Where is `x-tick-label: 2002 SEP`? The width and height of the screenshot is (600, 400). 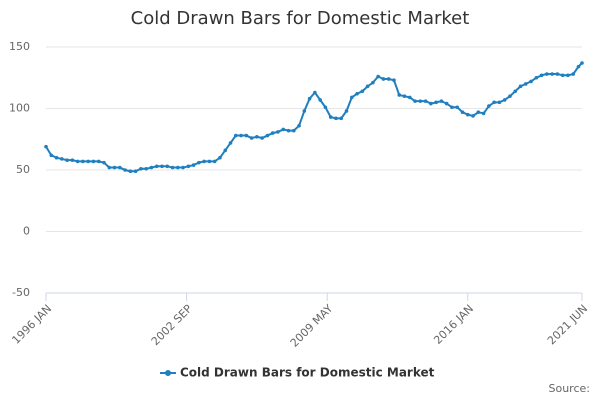 x-tick-label: 2002 SEP is located at coordinates (172, 325).